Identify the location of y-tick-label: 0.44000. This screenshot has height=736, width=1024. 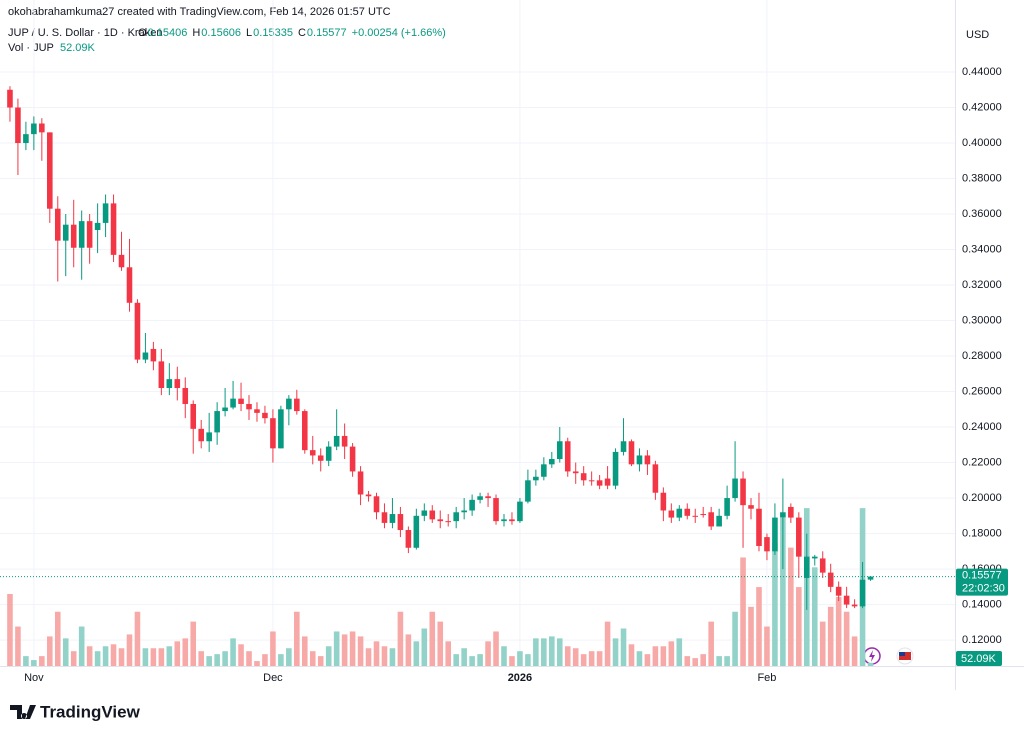
(982, 72).